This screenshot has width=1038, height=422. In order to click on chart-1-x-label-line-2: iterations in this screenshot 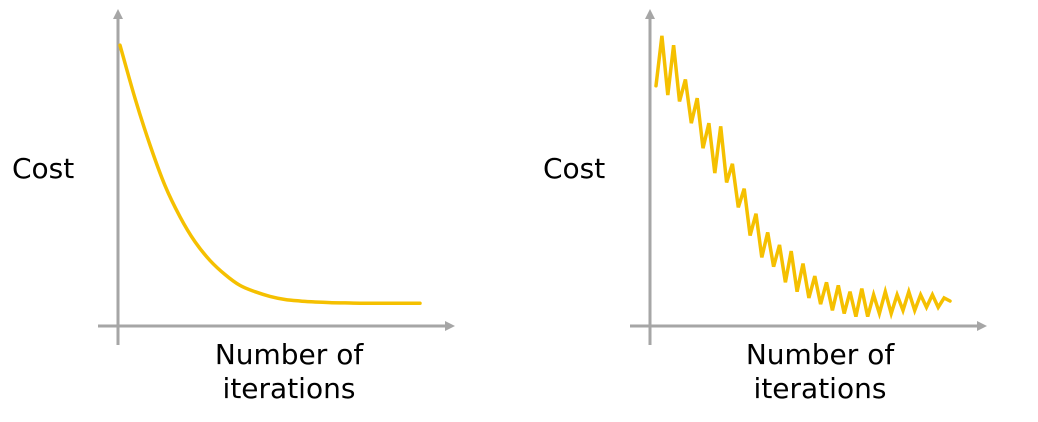, I will do `click(289, 388)`.